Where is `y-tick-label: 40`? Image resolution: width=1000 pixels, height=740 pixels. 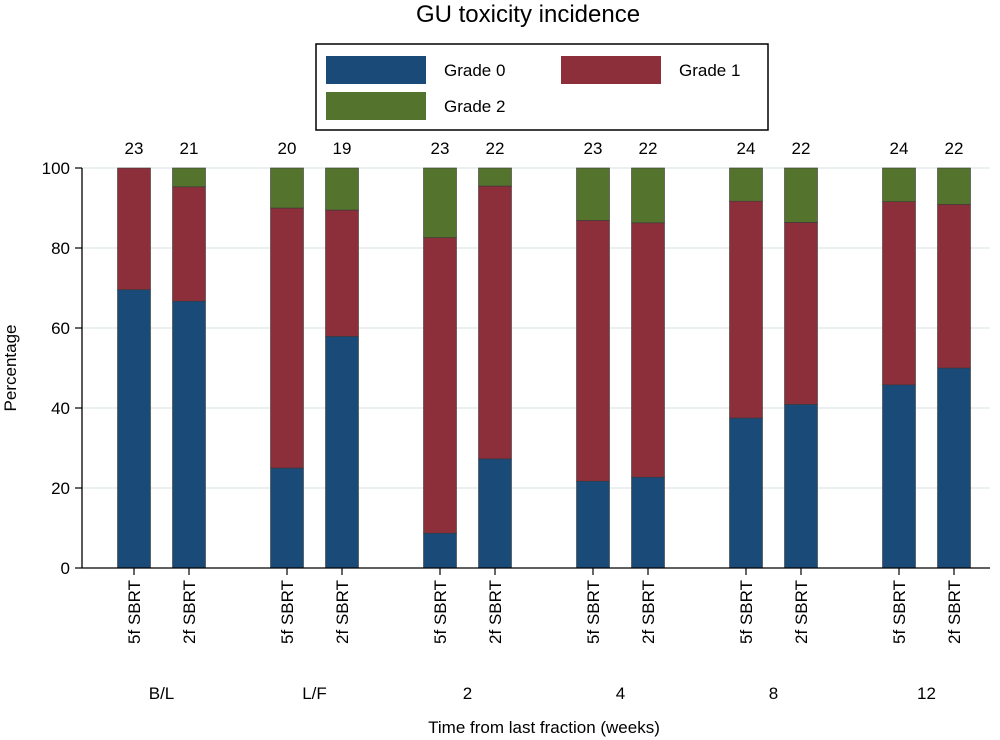
y-tick-label: 40 is located at coordinates (60, 408).